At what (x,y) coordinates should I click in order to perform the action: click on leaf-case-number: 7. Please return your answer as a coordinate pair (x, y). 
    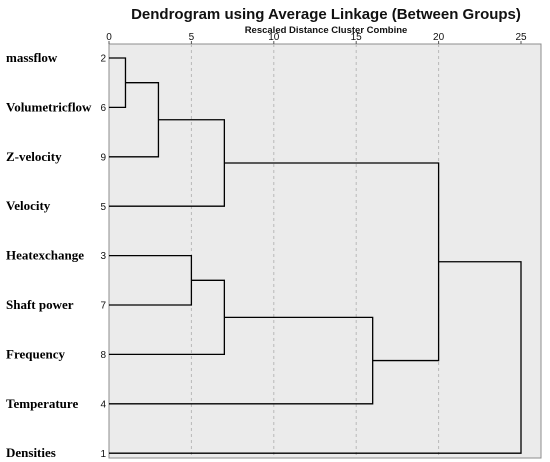
    Looking at the image, I should click on (103, 306).